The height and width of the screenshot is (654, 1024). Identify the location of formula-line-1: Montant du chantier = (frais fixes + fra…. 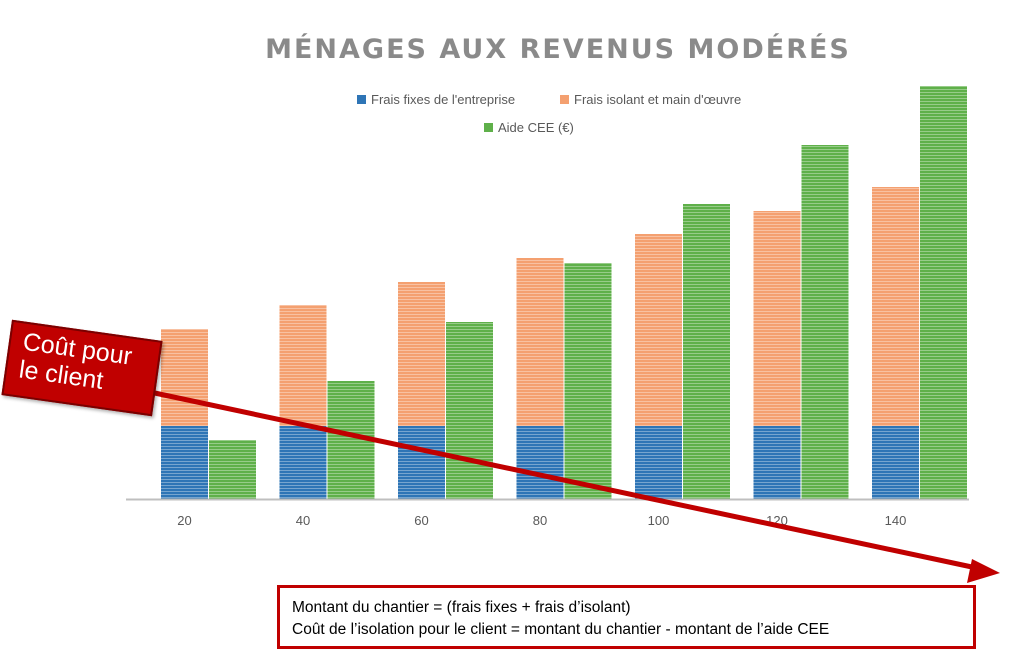
(461, 607).